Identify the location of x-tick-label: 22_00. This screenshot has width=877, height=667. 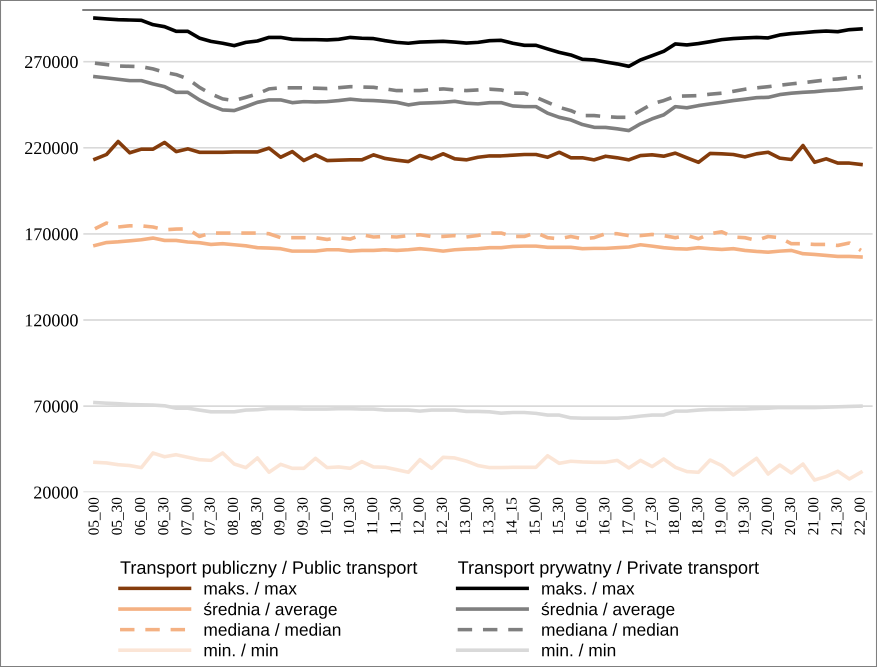
(860, 516).